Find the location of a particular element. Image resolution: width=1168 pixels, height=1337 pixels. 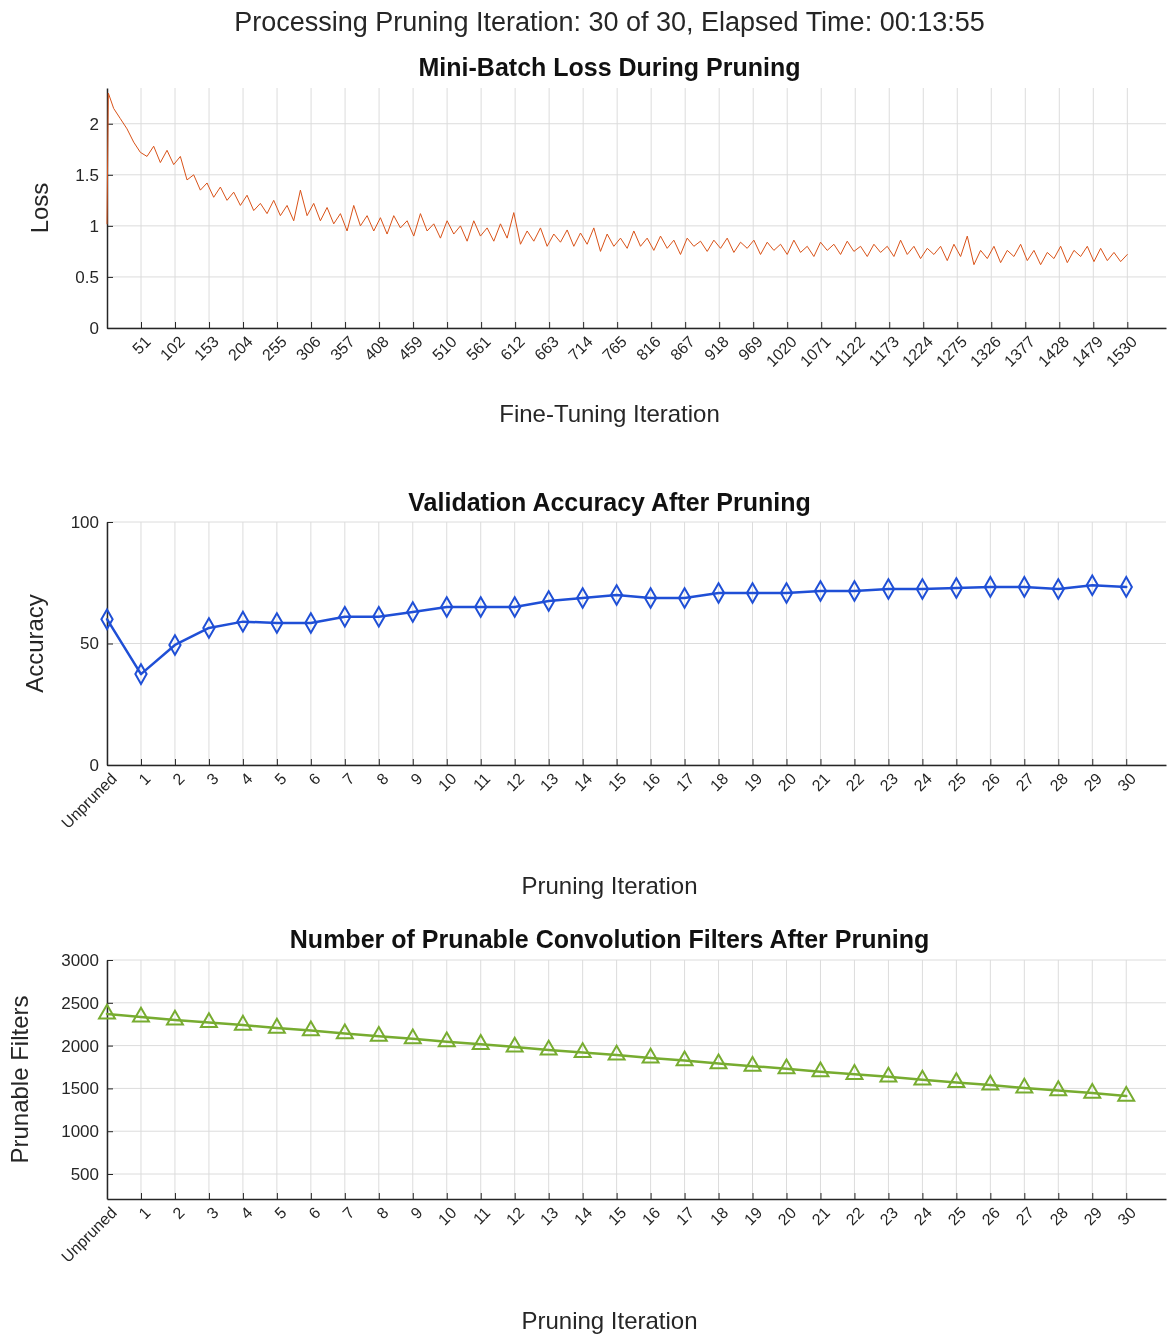

x-tick-label: 21 is located at coordinates (821, 1216).